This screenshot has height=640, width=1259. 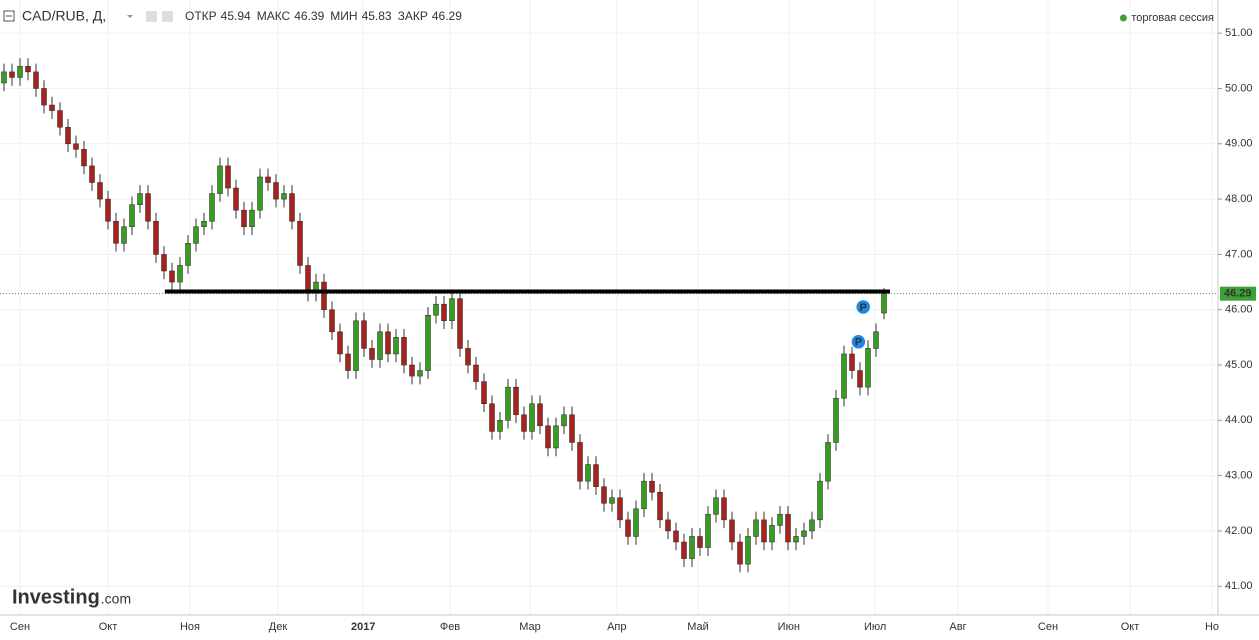 What do you see at coordinates (698, 627) in the screenshot?
I see `x-tick-label: Май` at bounding box center [698, 627].